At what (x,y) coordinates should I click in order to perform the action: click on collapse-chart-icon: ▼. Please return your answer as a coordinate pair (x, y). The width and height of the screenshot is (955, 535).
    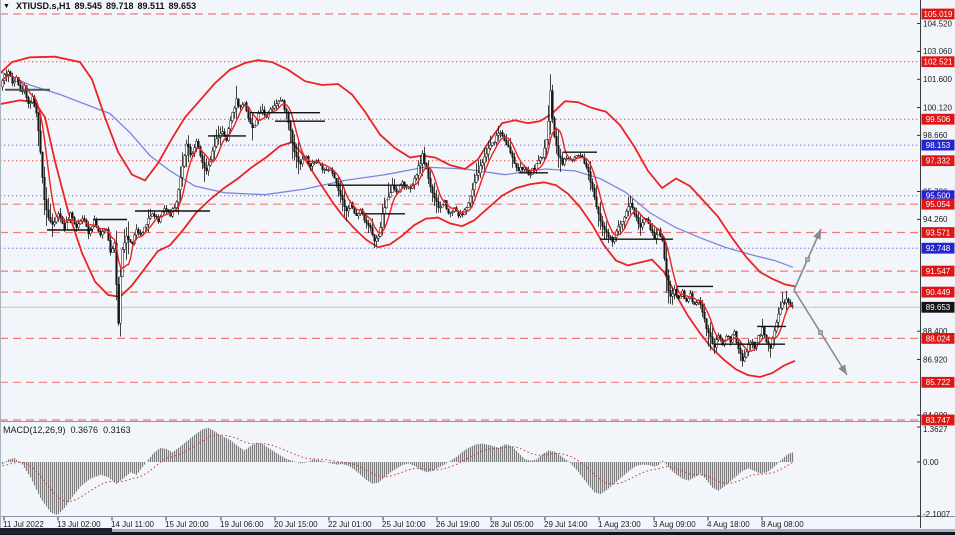
    Looking at the image, I should click on (6, 6).